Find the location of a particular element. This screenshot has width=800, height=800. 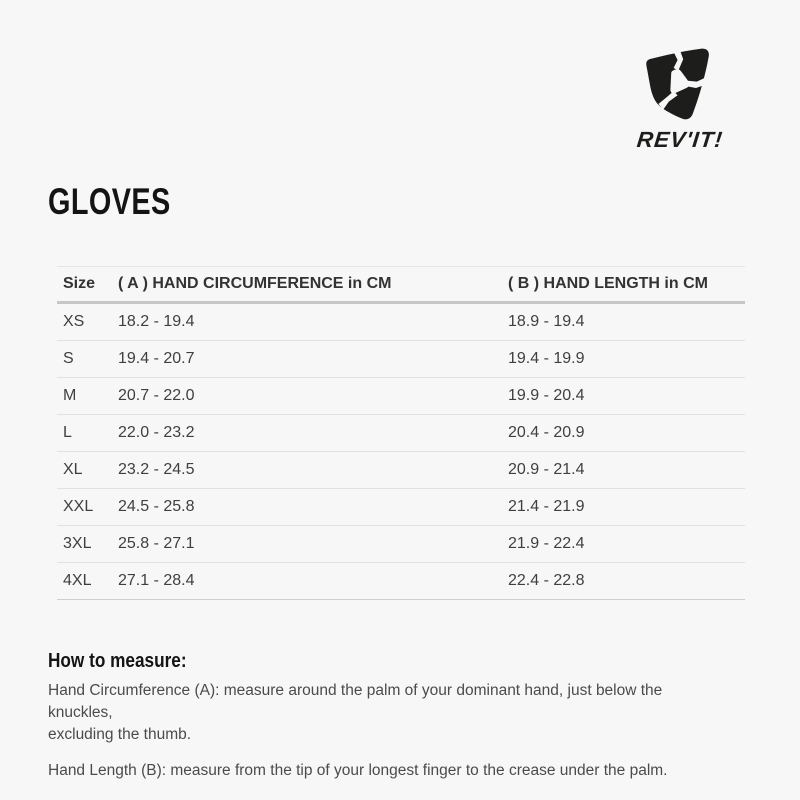

hand-length-cell: 22.4 - 22.8 is located at coordinates (626, 581).